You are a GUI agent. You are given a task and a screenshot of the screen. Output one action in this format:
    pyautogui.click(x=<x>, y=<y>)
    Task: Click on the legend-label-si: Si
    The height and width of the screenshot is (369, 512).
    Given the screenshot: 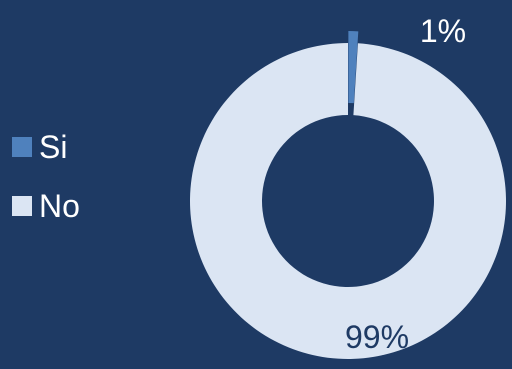 What is the action you would take?
    pyautogui.click(x=53, y=147)
    